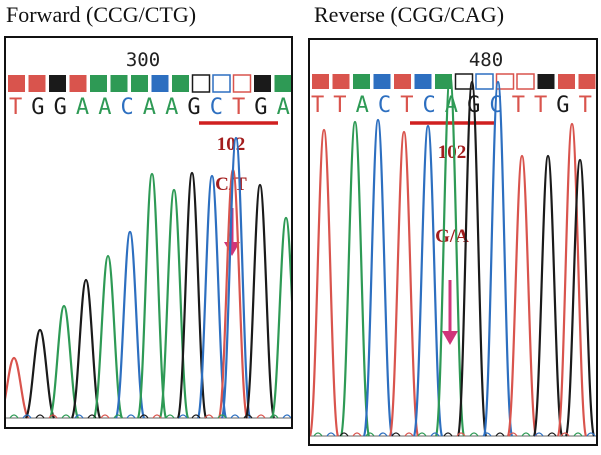 This screenshot has width=601, height=455. What do you see at coordinates (450, 338) in the screenshot?
I see `mutation-arrow-head` at bounding box center [450, 338].